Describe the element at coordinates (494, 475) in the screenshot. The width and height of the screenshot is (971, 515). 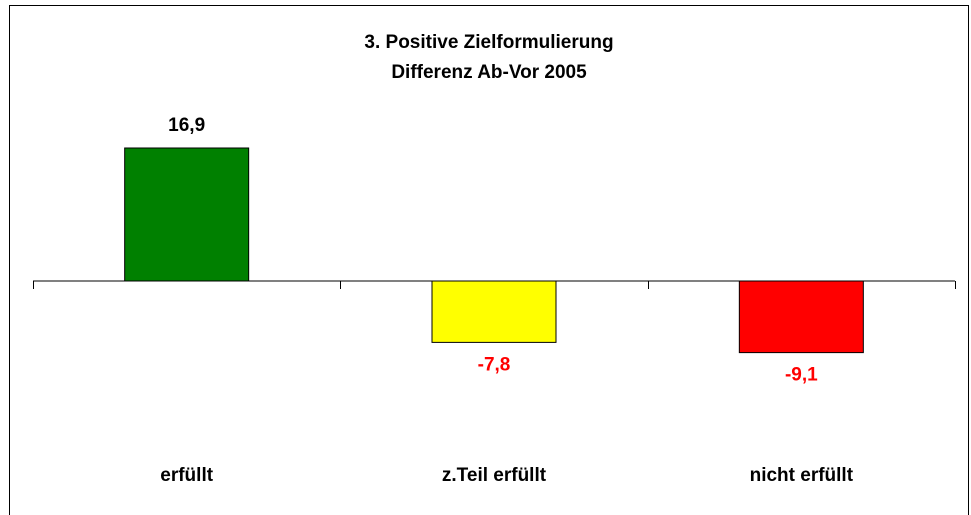
I see `x-tick-label: z.Teil erfüllt` at that location.